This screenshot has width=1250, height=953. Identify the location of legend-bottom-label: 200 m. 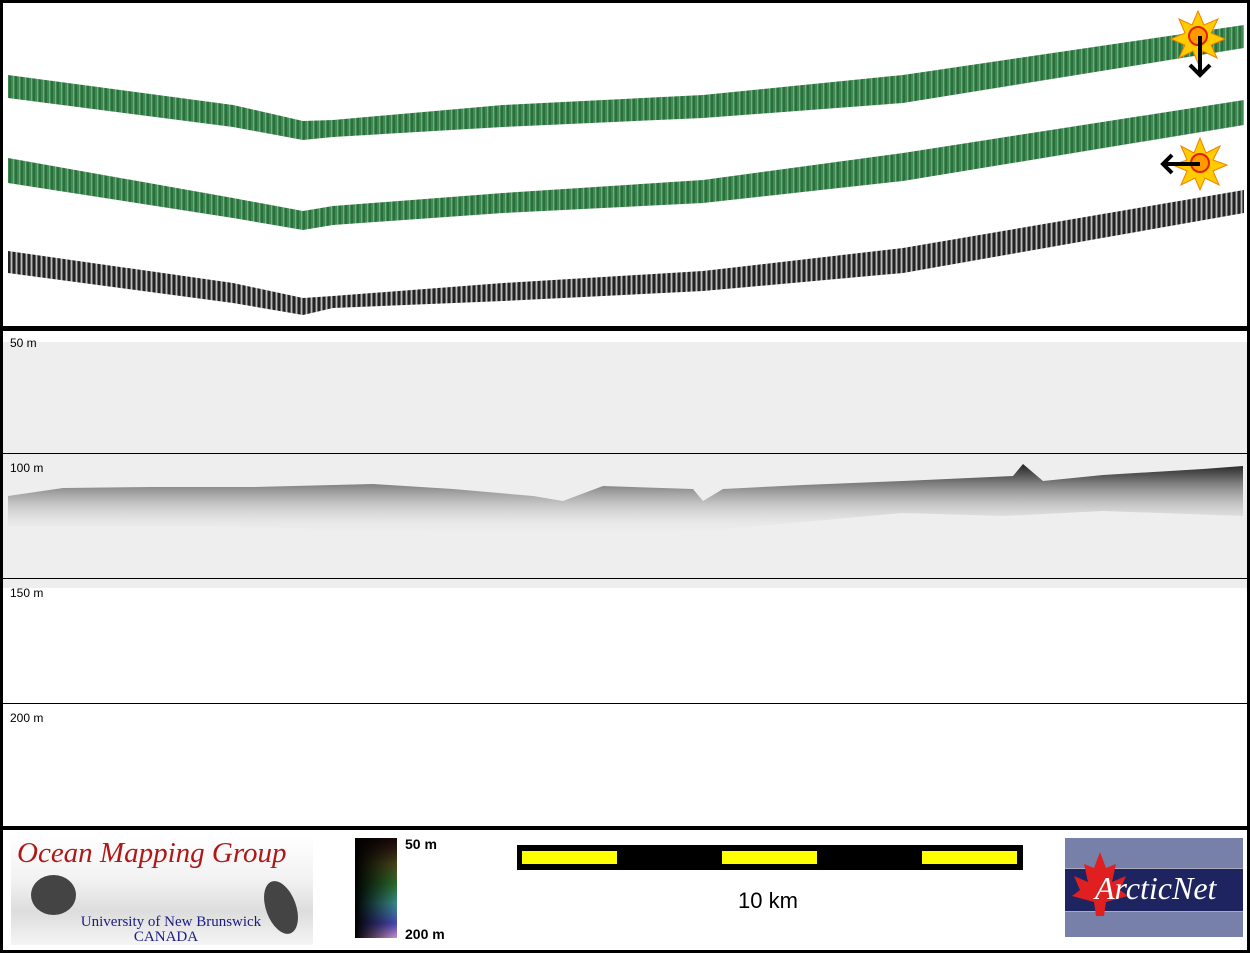
(425, 934).